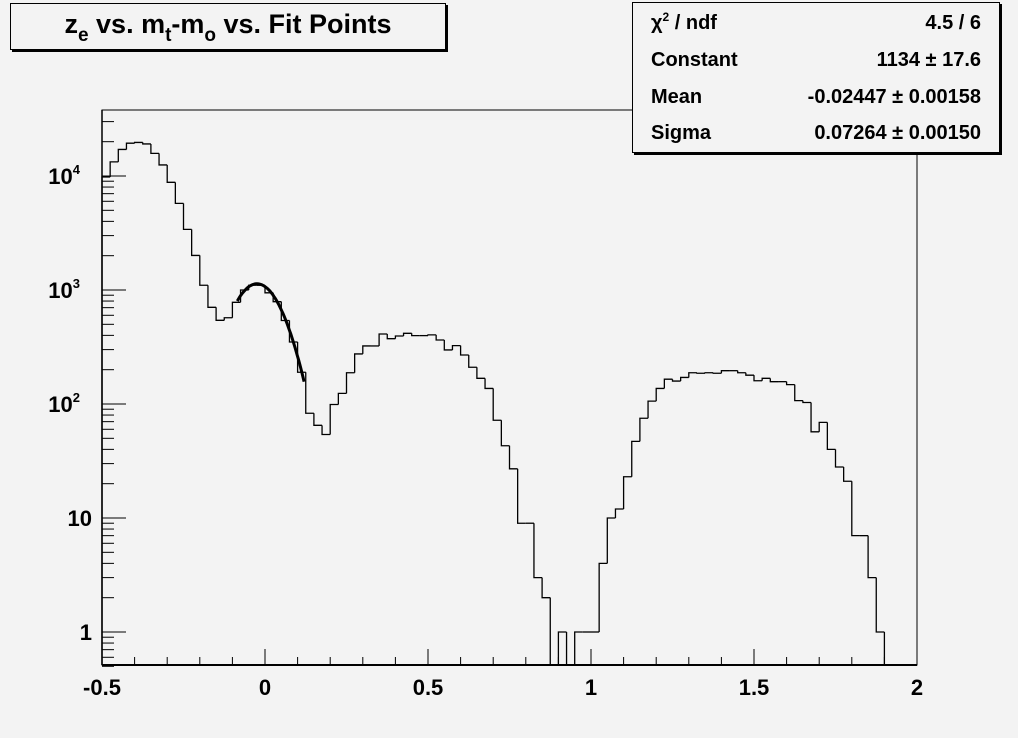 The height and width of the screenshot is (740, 1020). Describe the element at coordinates (265, 687) in the screenshot. I see `x-tick-label: 0` at that location.